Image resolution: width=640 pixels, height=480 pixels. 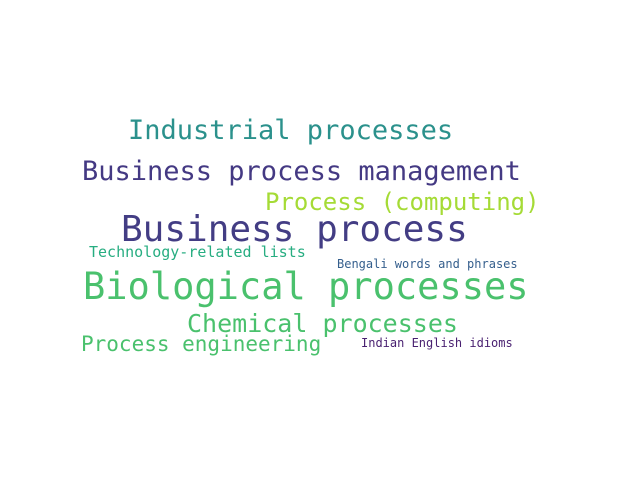 What do you see at coordinates (402, 202) in the screenshot?
I see `word-process-computing: Process (computing)` at bounding box center [402, 202].